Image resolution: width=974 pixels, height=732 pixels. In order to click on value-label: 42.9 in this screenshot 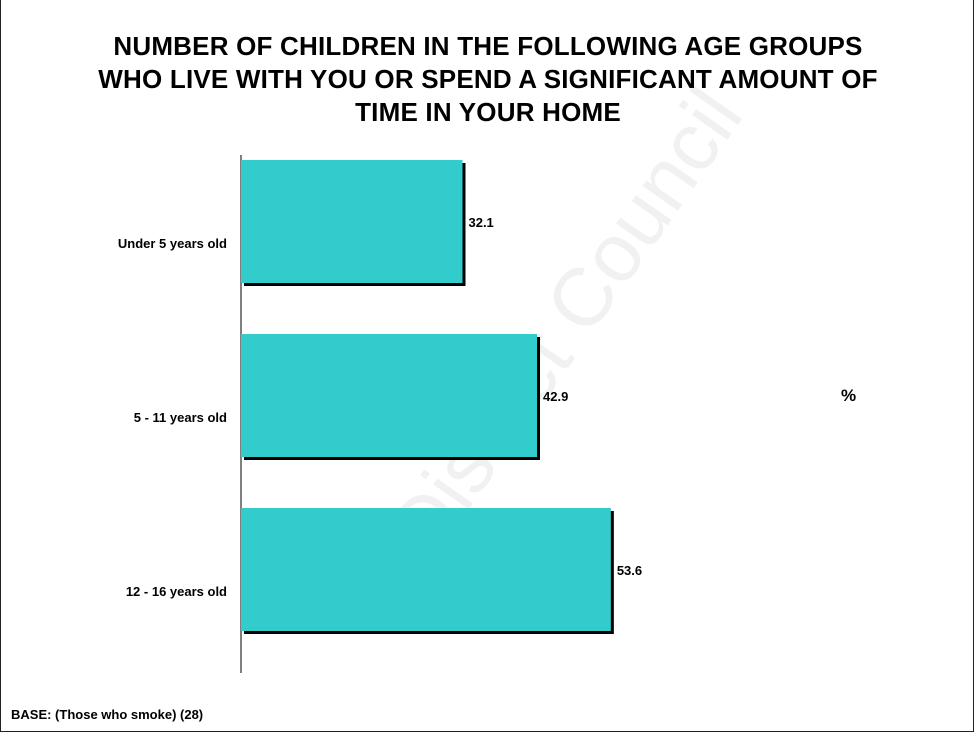, I will do `click(555, 396)`.